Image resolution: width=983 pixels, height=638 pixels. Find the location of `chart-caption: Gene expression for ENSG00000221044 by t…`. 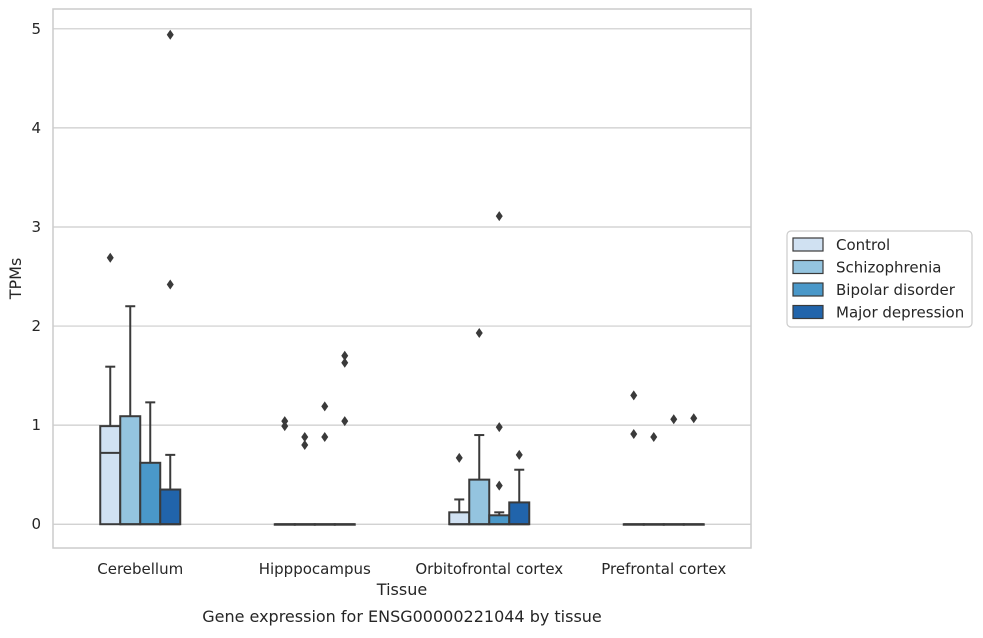

chart-caption: Gene expression for ENSG00000221044 by t… is located at coordinates (402, 616).